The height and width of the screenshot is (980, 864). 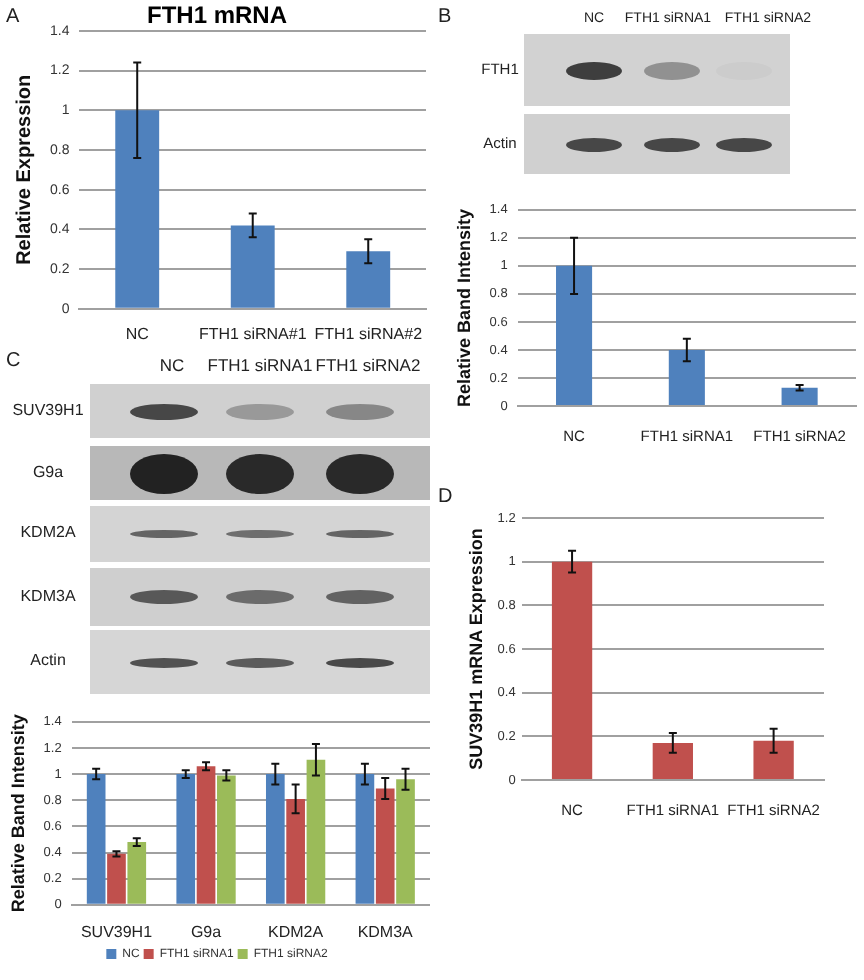 I want to click on text: B, so click(x=445, y=17).